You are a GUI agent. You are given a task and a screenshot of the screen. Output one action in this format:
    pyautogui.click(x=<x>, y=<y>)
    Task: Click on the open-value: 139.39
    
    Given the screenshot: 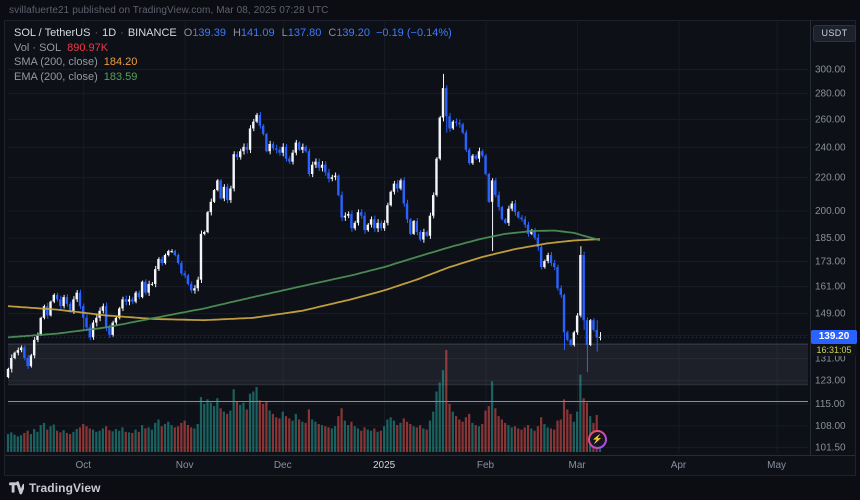 What is the action you would take?
    pyautogui.click(x=209, y=33)
    